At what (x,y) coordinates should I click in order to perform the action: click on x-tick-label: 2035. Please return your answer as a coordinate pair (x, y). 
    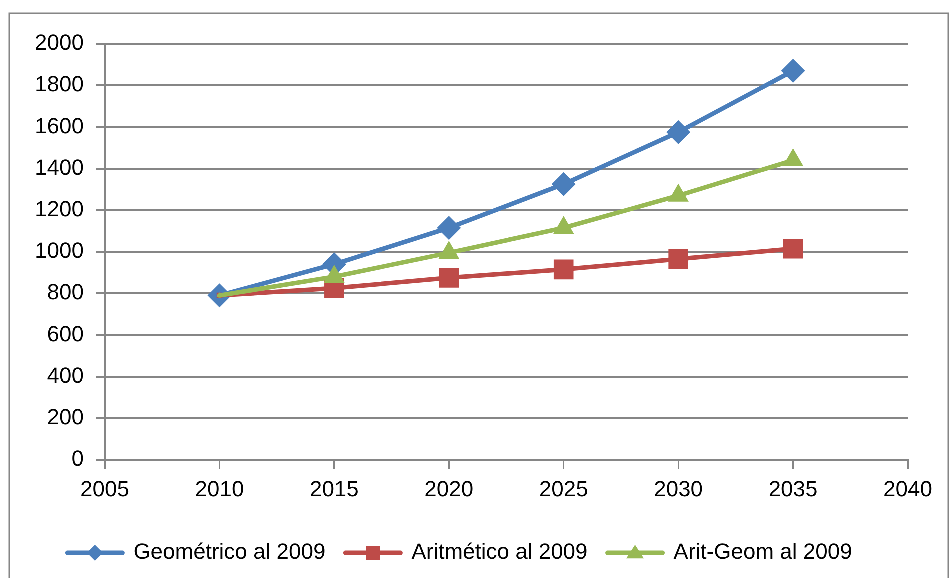
    Looking at the image, I should click on (793, 489).